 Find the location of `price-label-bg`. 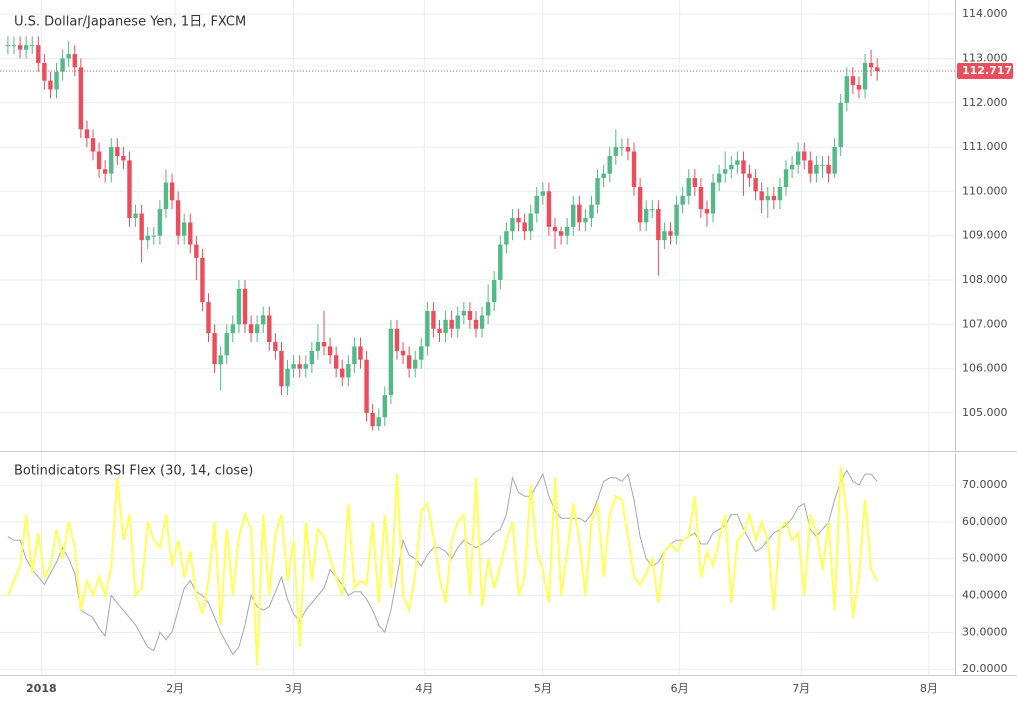

price-label-bg is located at coordinates (985, 71).